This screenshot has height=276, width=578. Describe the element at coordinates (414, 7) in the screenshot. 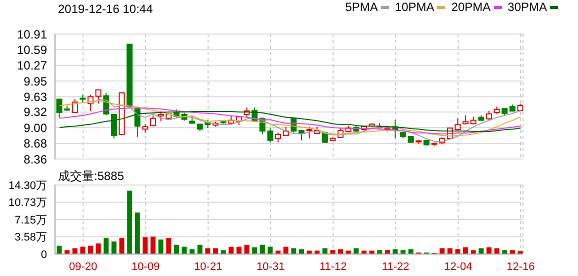

I see `legend-label: 10PMA` at that location.